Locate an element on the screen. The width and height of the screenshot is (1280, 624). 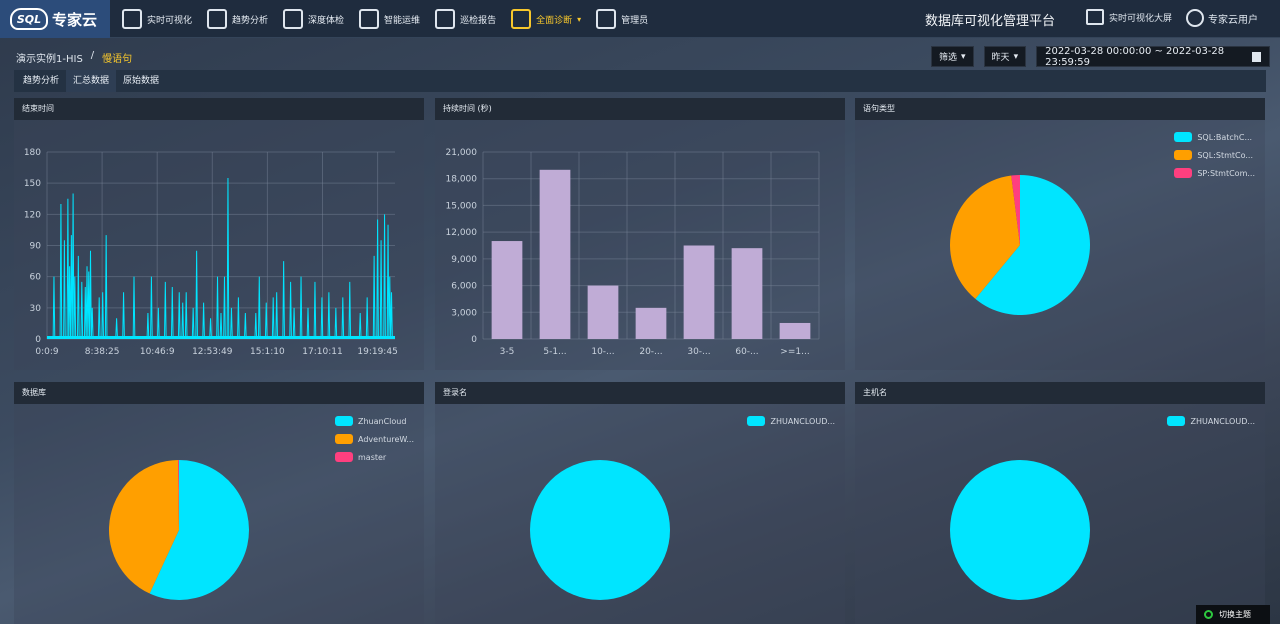
x-tick-label: 3-5 is located at coordinates (507, 352).